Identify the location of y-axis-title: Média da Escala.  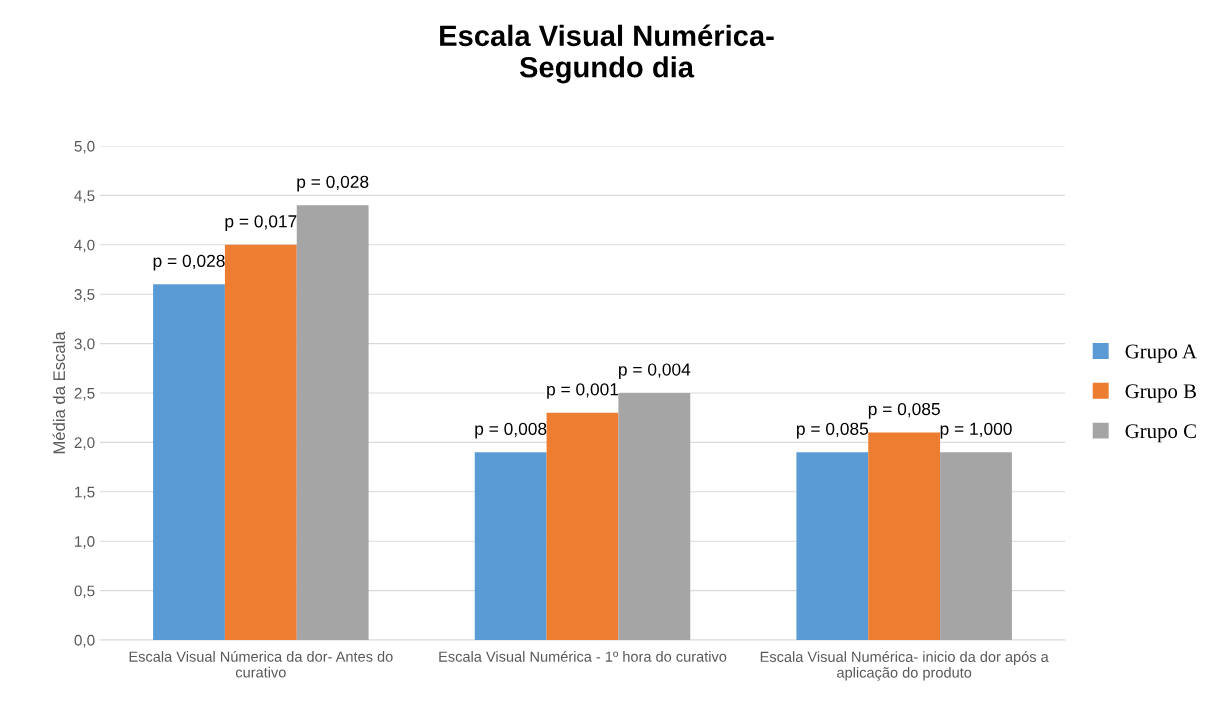
(59, 392).